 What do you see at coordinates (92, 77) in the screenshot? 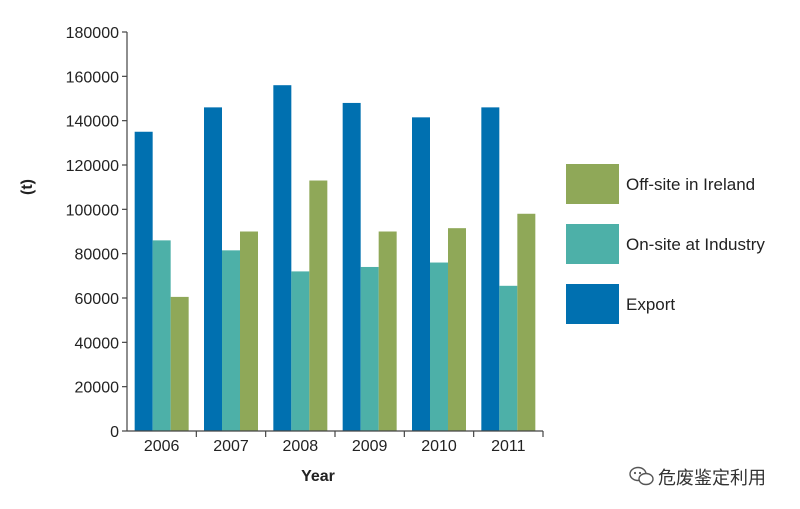
I see `y-tick-label: 160000` at bounding box center [92, 77].